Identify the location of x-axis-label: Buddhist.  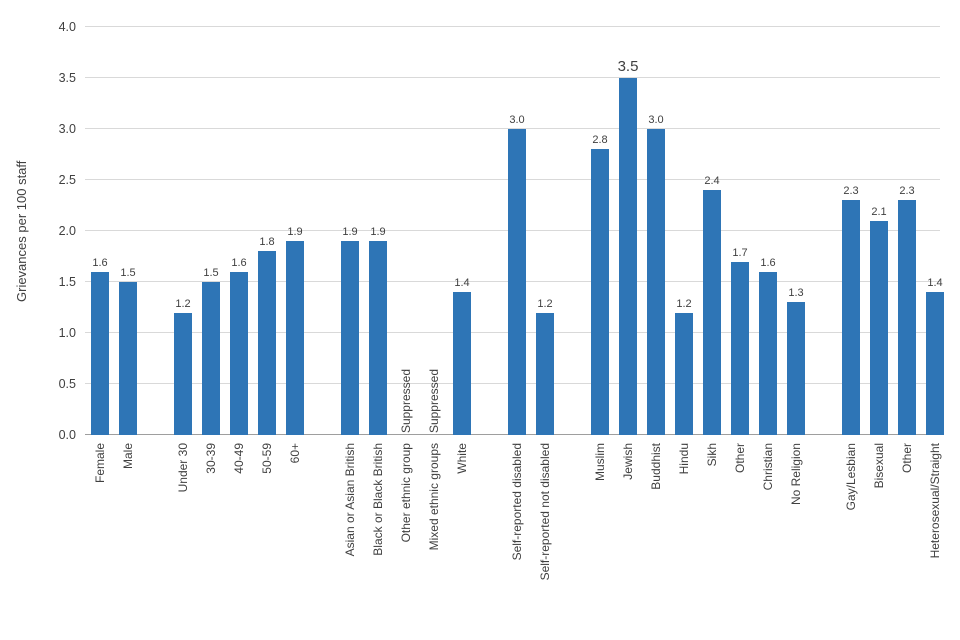
(656, 466).